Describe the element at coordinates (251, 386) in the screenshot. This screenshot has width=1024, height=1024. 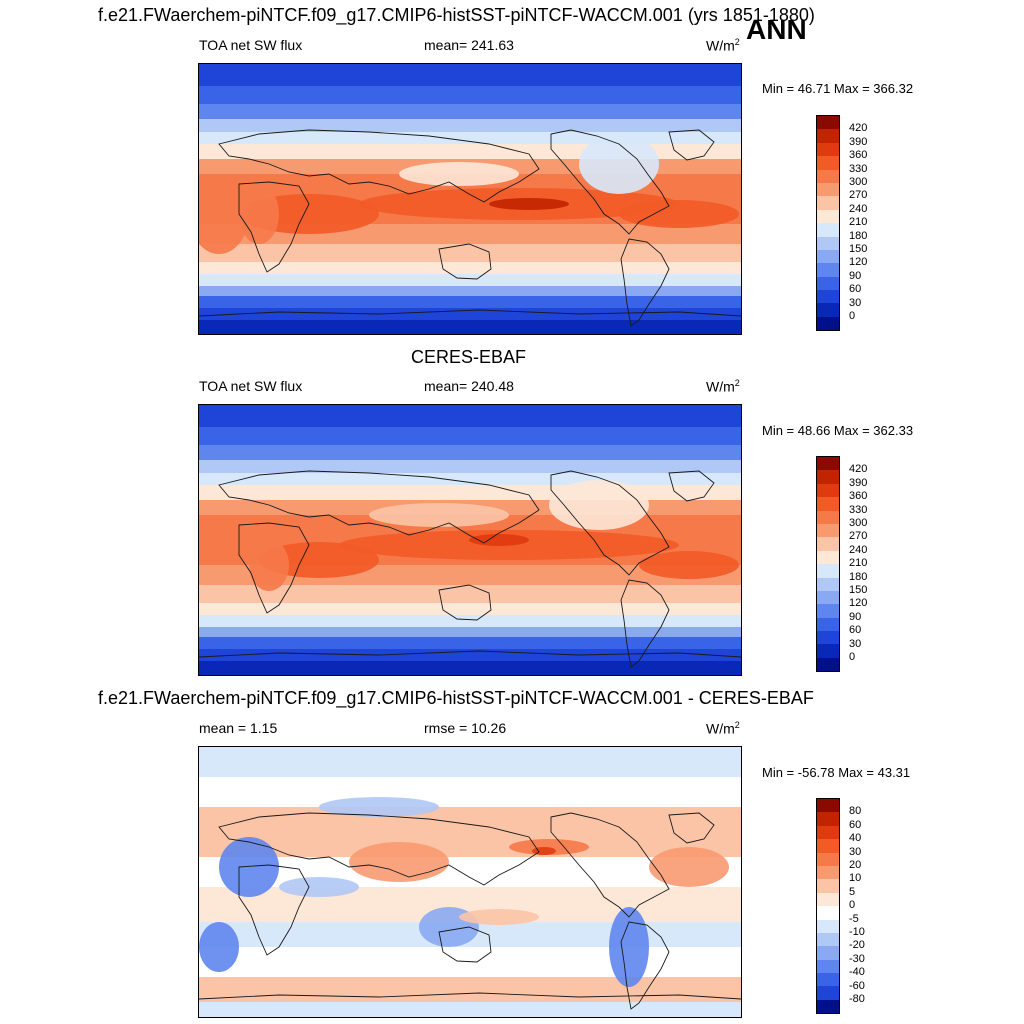
I see `panel2-variable-label: TOA net SW flux` at that location.